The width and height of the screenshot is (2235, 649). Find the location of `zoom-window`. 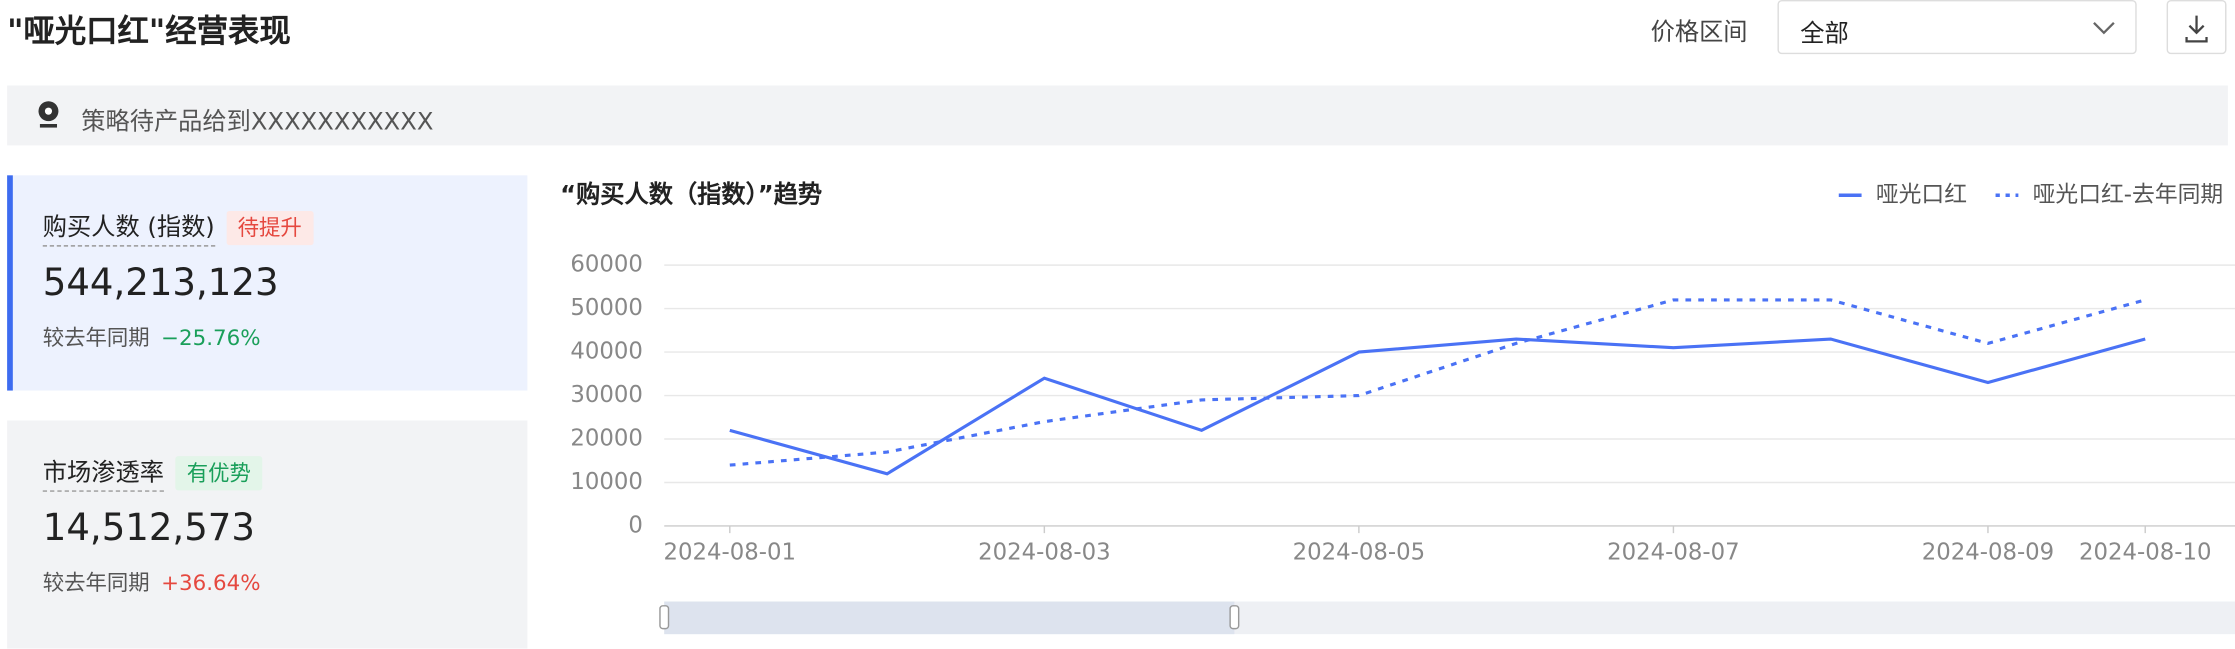

zoom-window is located at coordinates (949, 618).